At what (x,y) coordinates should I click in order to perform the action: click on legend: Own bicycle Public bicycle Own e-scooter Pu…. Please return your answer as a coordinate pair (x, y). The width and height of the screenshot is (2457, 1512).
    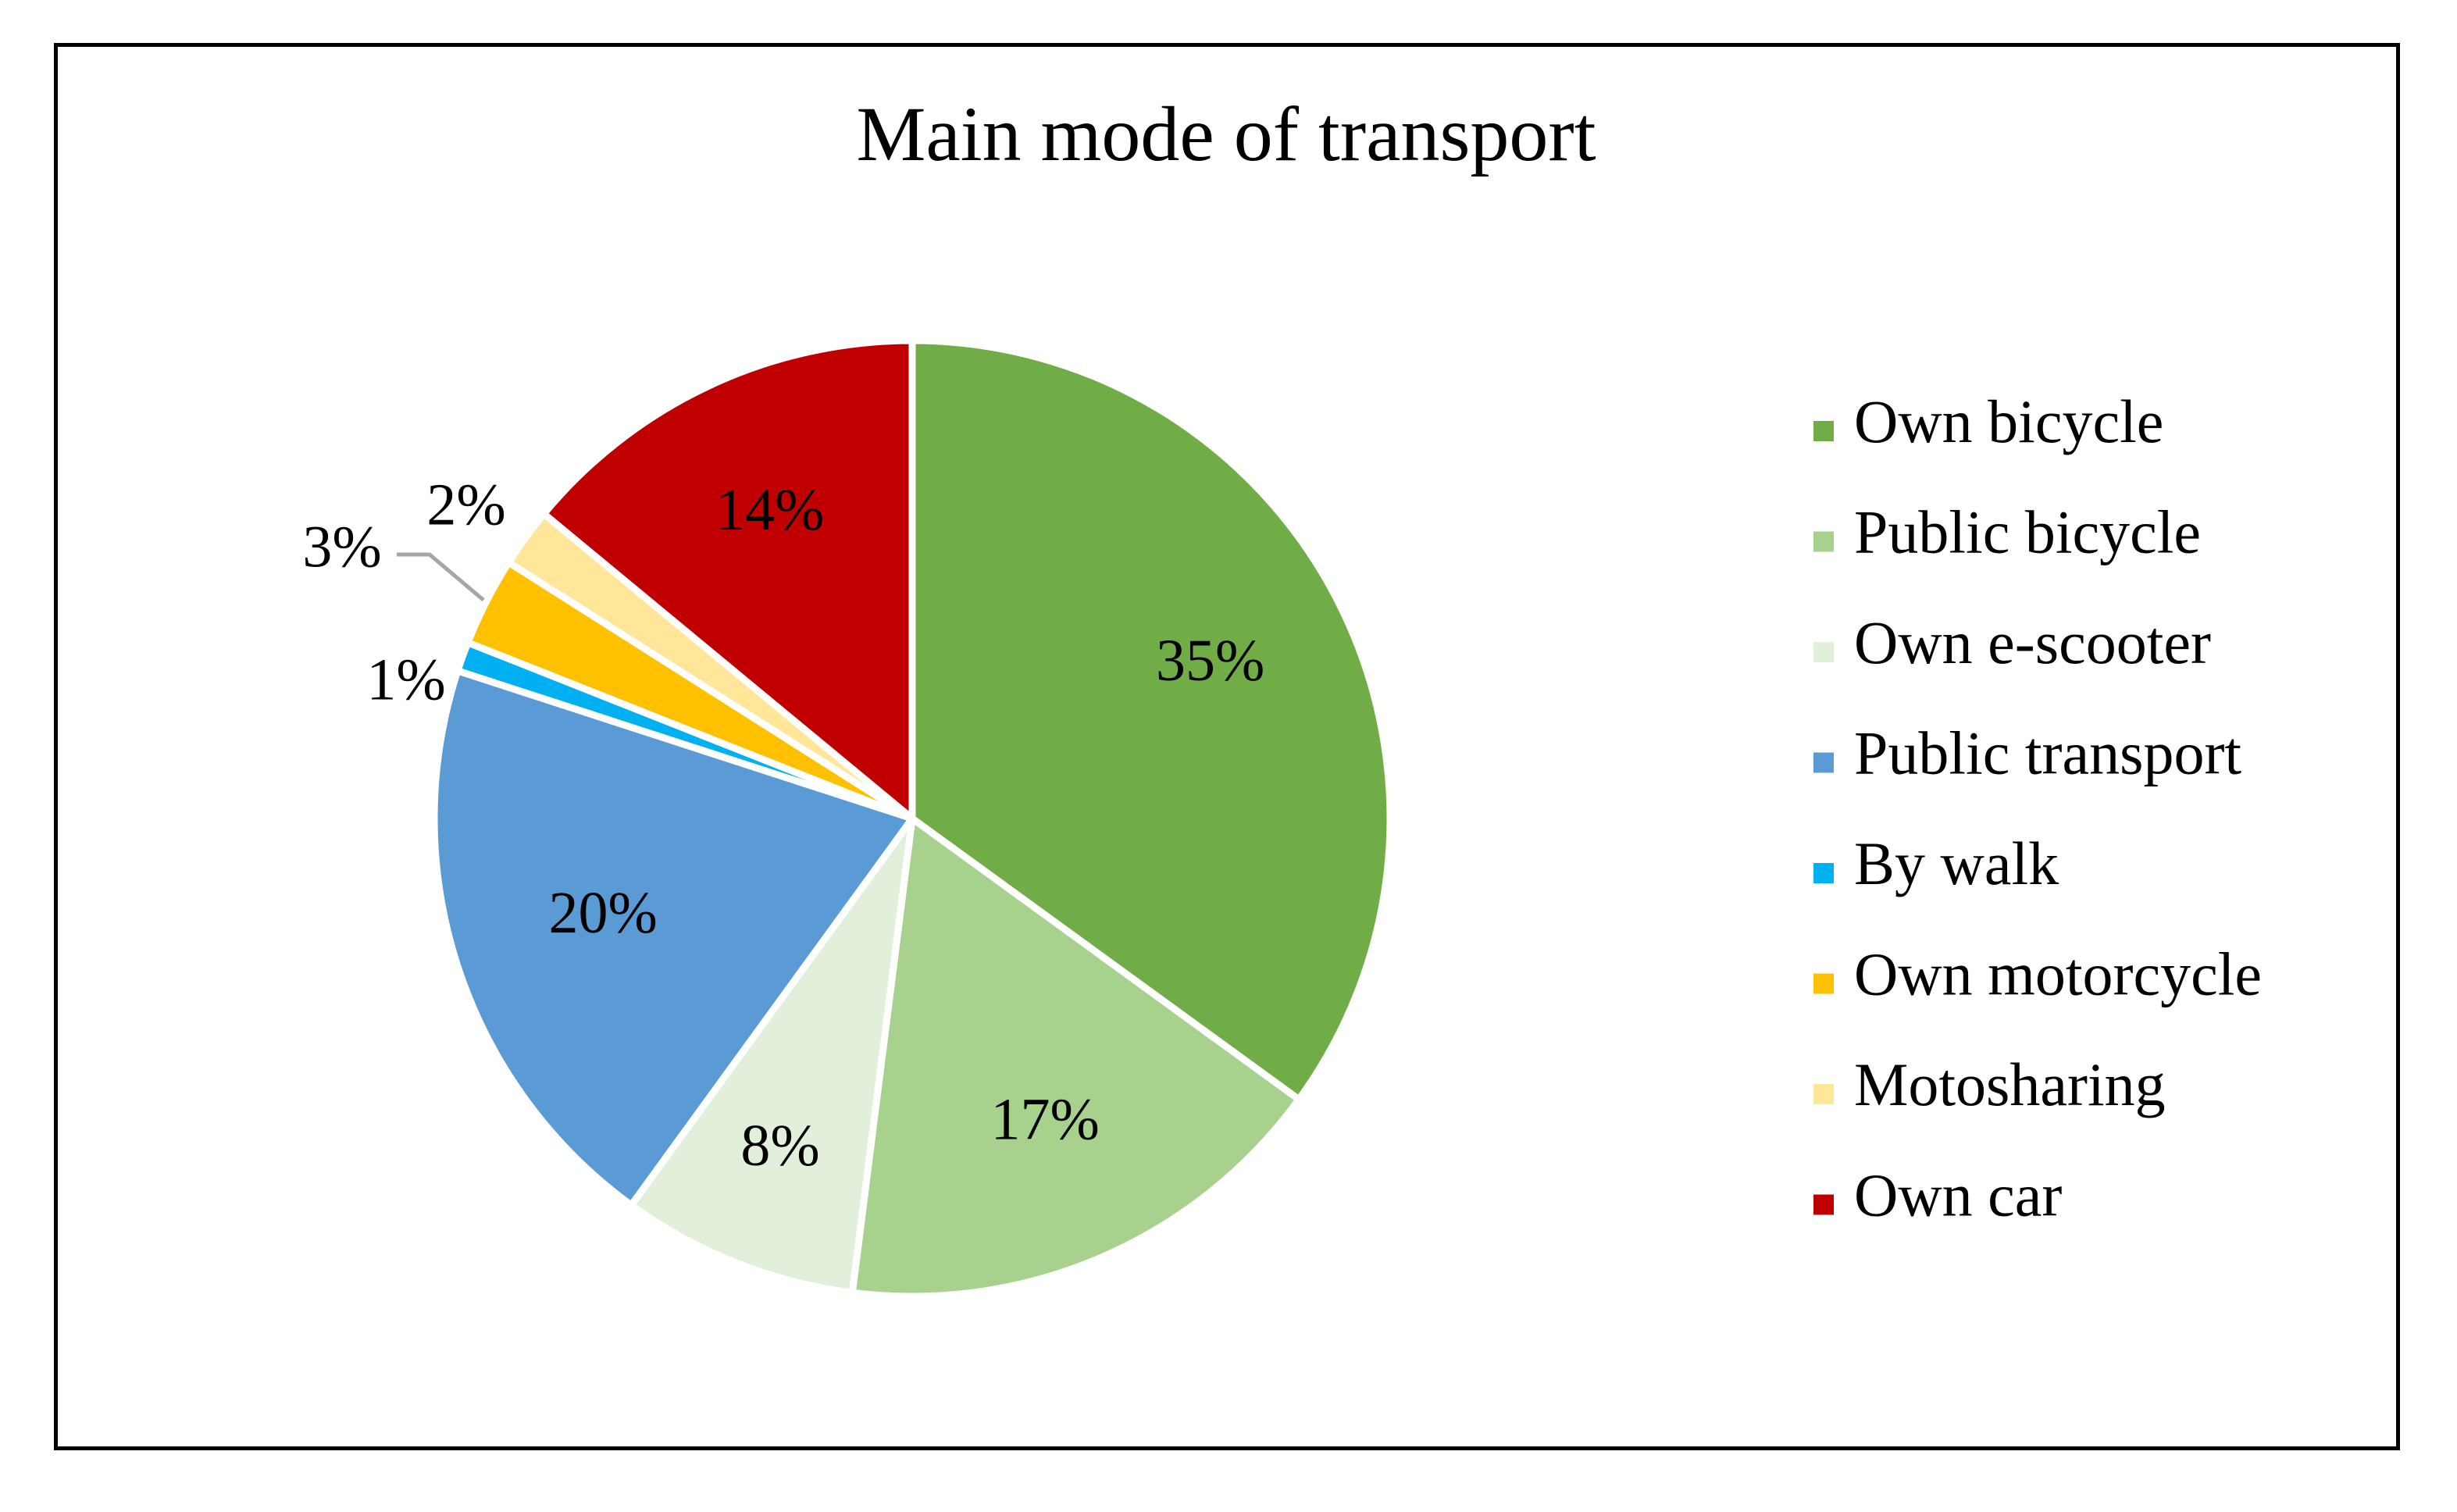
    Looking at the image, I should click on (2037, 807).